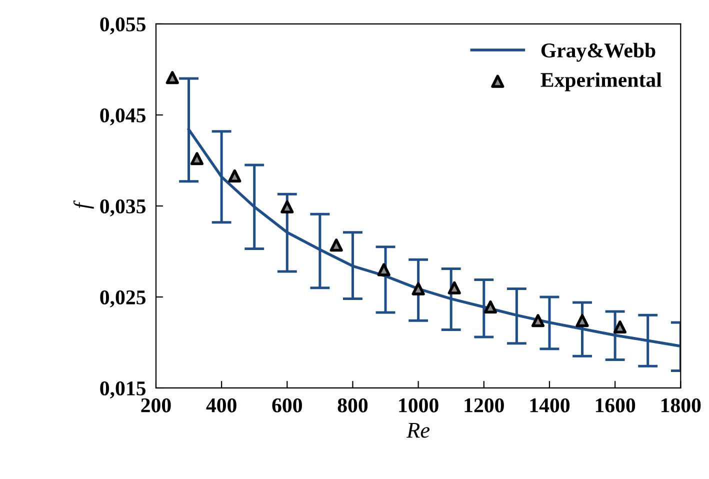 The width and height of the screenshot is (709, 479). Describe the element at coordinates (484, 405) in the screenshot. I see `x-tick-label: 1200` at that location.